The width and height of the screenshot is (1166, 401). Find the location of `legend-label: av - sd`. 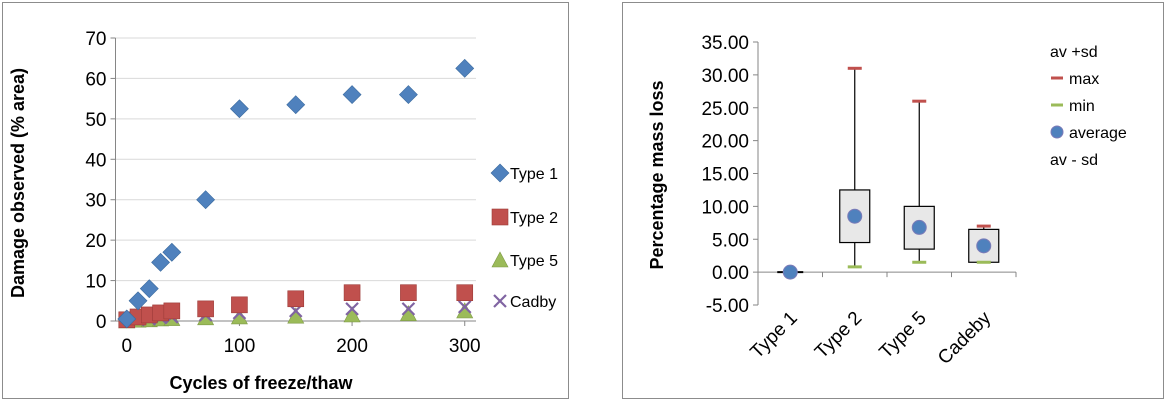

legend-label: av - sd is located at coordinates (1074, 160).